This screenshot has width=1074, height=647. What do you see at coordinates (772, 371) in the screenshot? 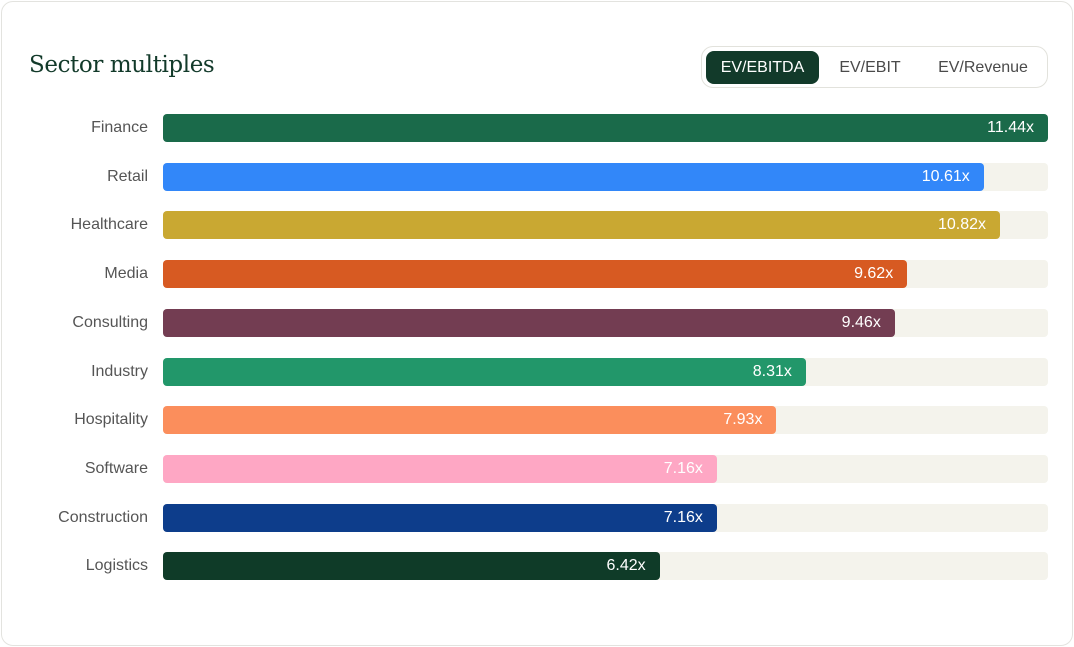
I see `value-label: 8.31x` at bounding box center [772, 371].